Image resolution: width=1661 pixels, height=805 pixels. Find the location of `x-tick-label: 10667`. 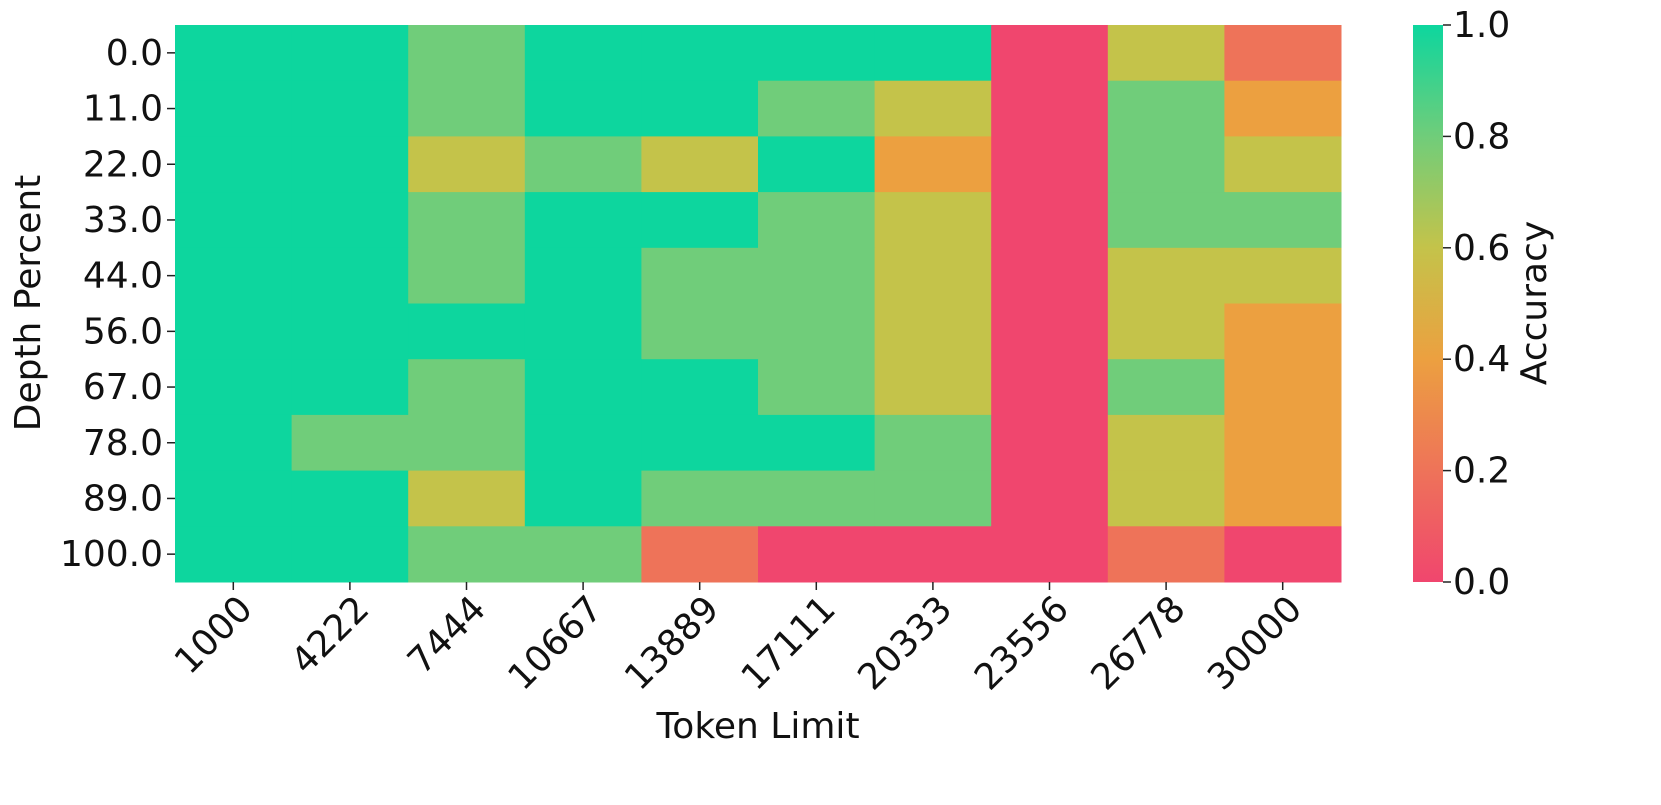

x-tick-label: 10667 is located at coordinates (556, 643).